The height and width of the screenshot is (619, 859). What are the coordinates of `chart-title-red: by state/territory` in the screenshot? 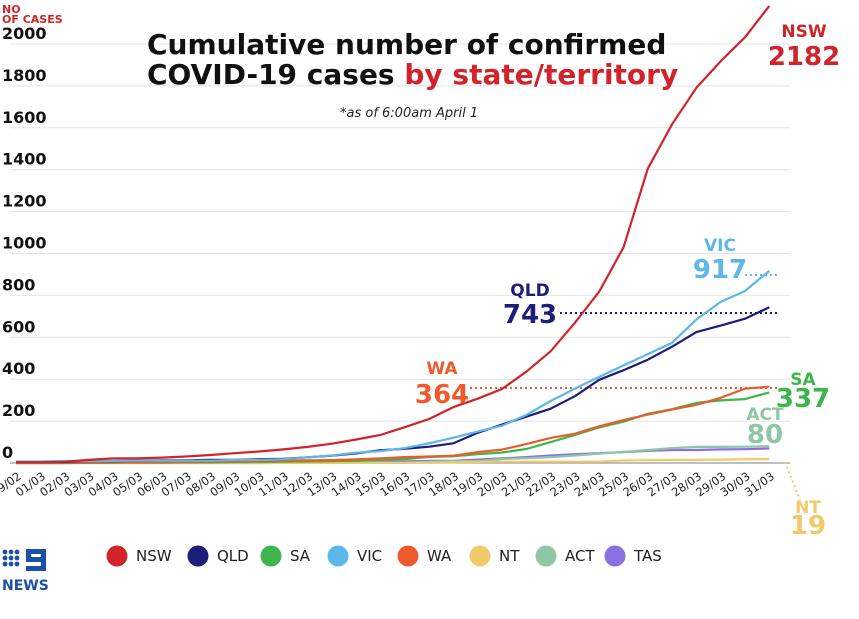 It's located at (541, 74).